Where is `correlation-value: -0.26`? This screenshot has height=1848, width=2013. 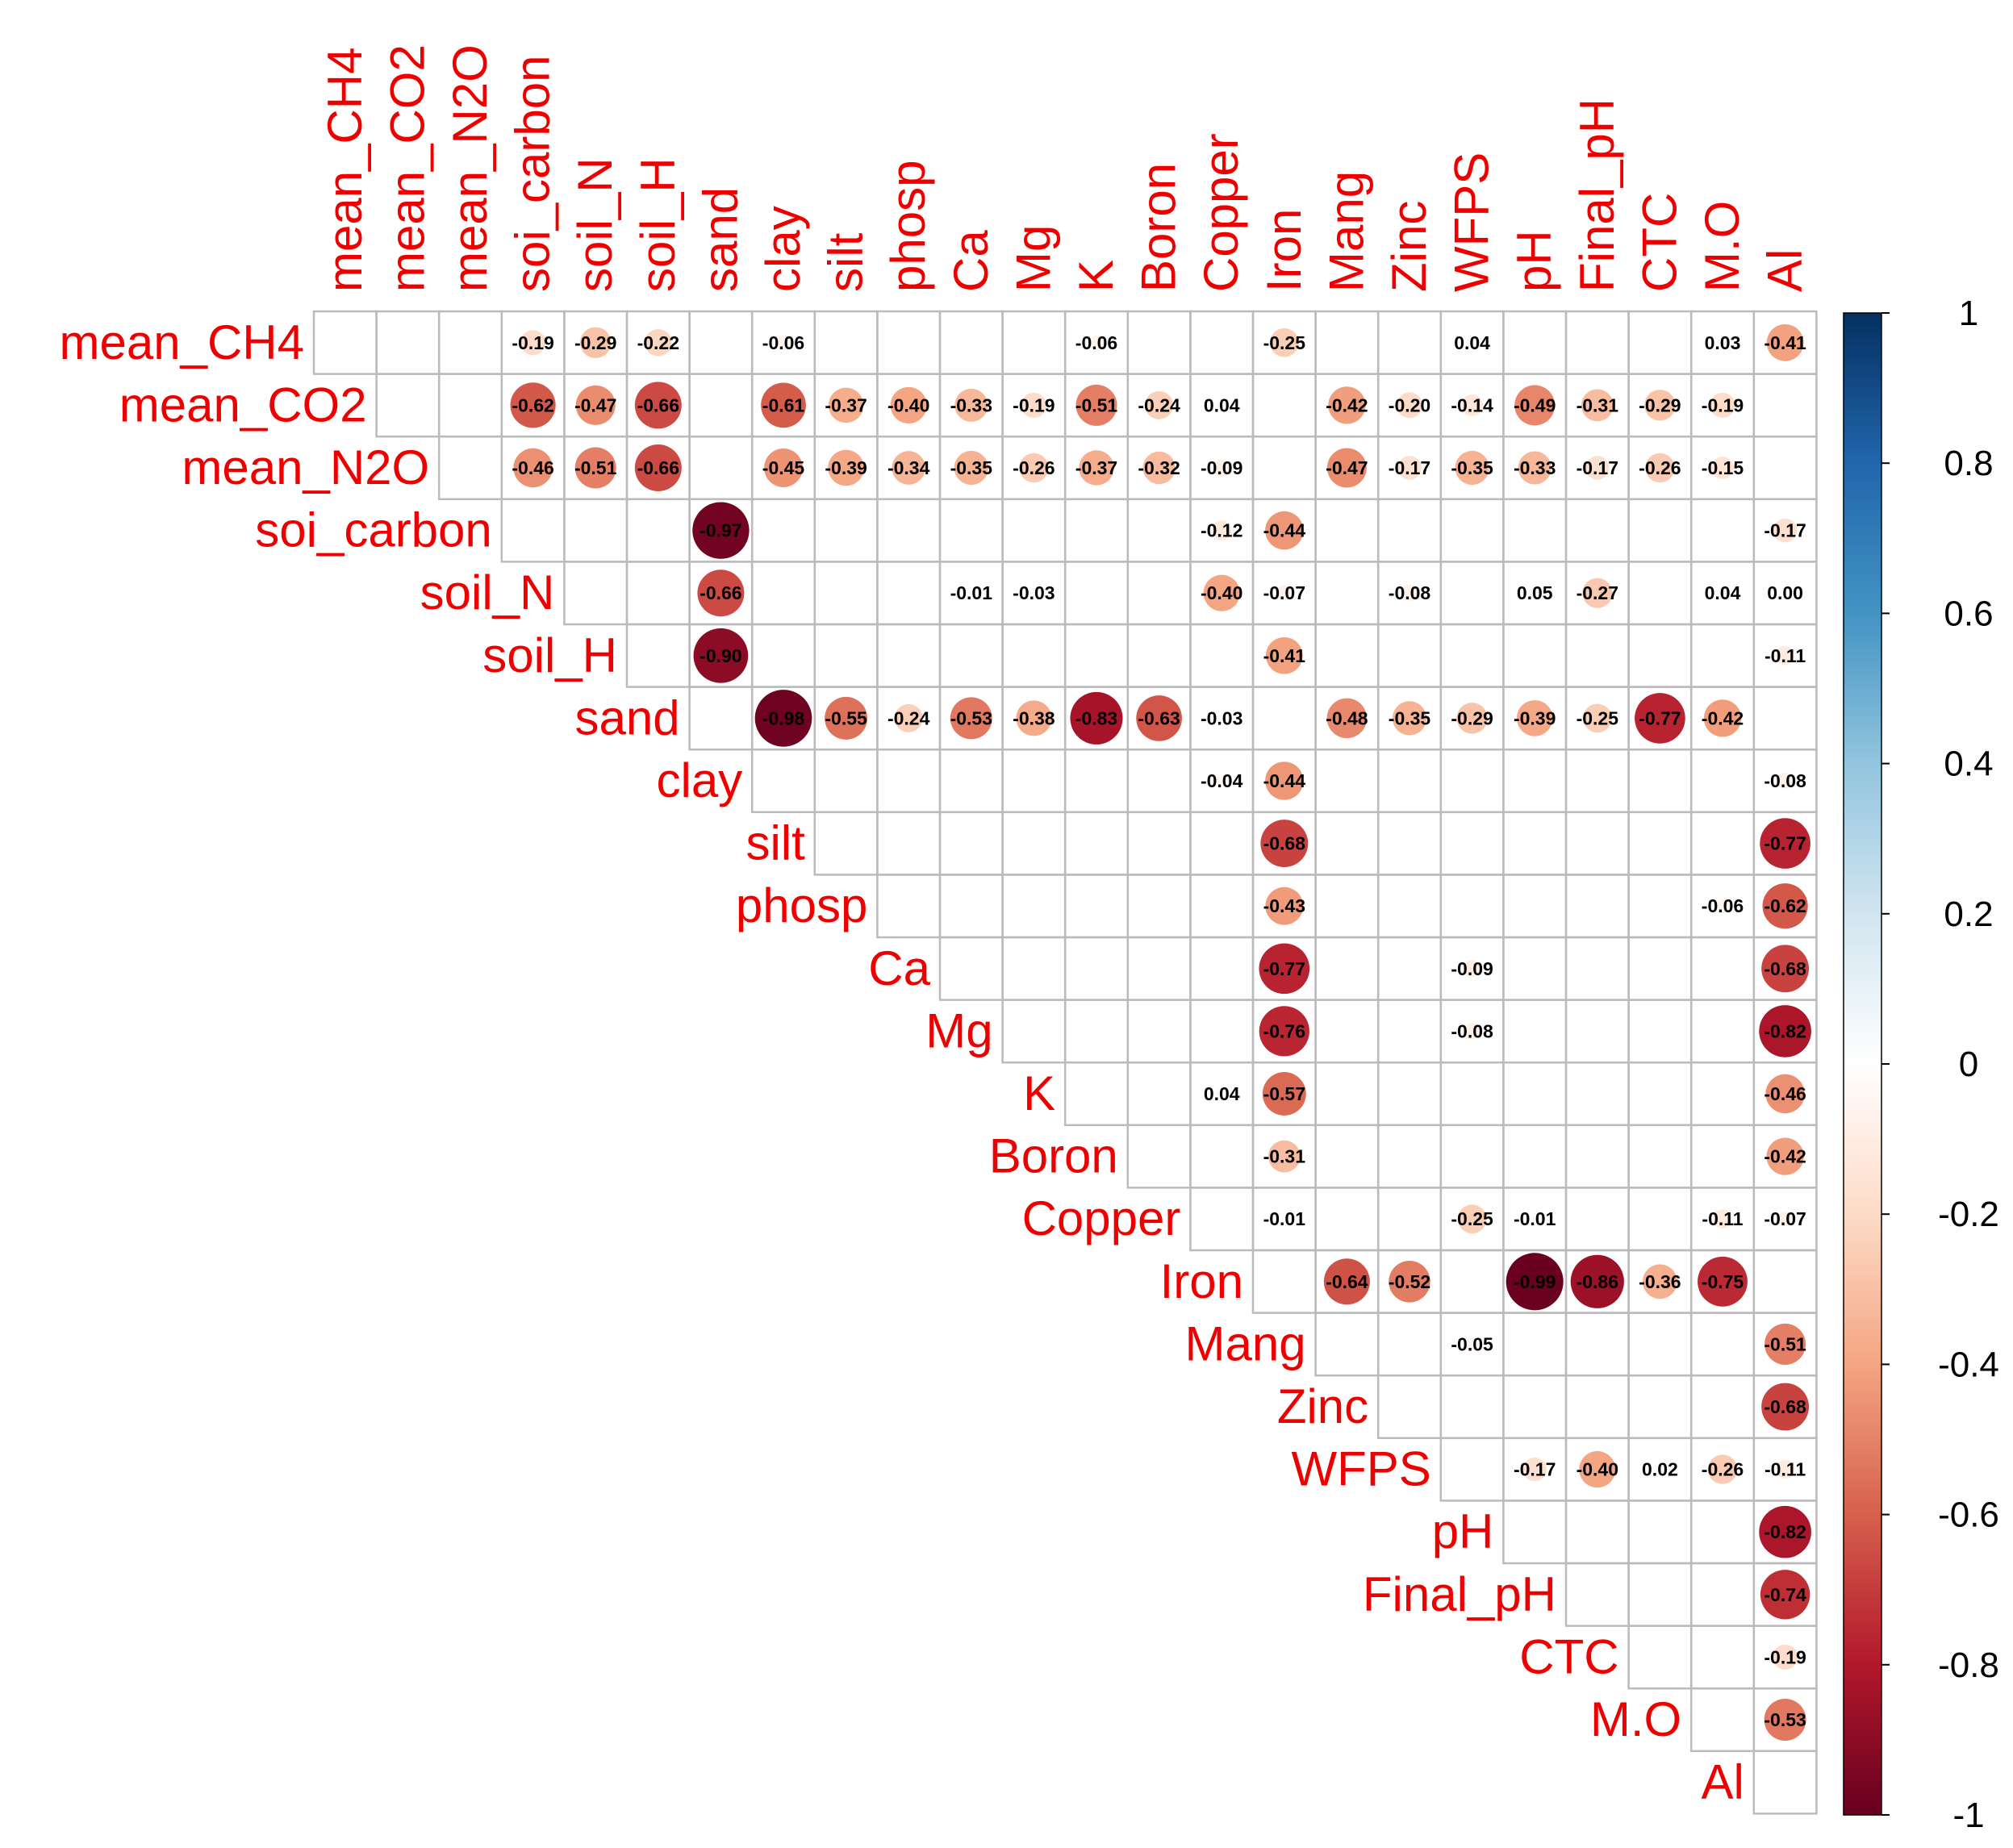
correlation-value: -0.26 is located at coordinates (1034, 467).